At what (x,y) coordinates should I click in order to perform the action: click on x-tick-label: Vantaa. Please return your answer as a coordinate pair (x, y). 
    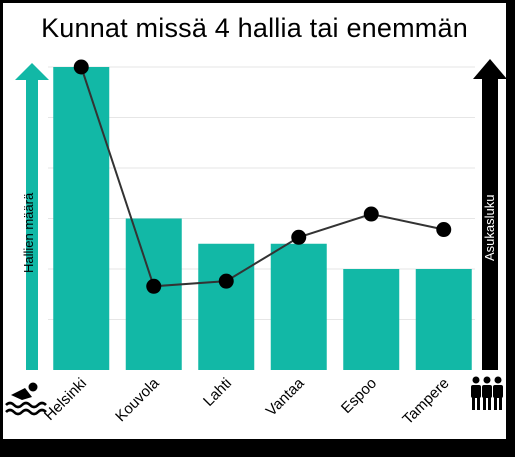
    Looking at the image, I should click on (285, 396).